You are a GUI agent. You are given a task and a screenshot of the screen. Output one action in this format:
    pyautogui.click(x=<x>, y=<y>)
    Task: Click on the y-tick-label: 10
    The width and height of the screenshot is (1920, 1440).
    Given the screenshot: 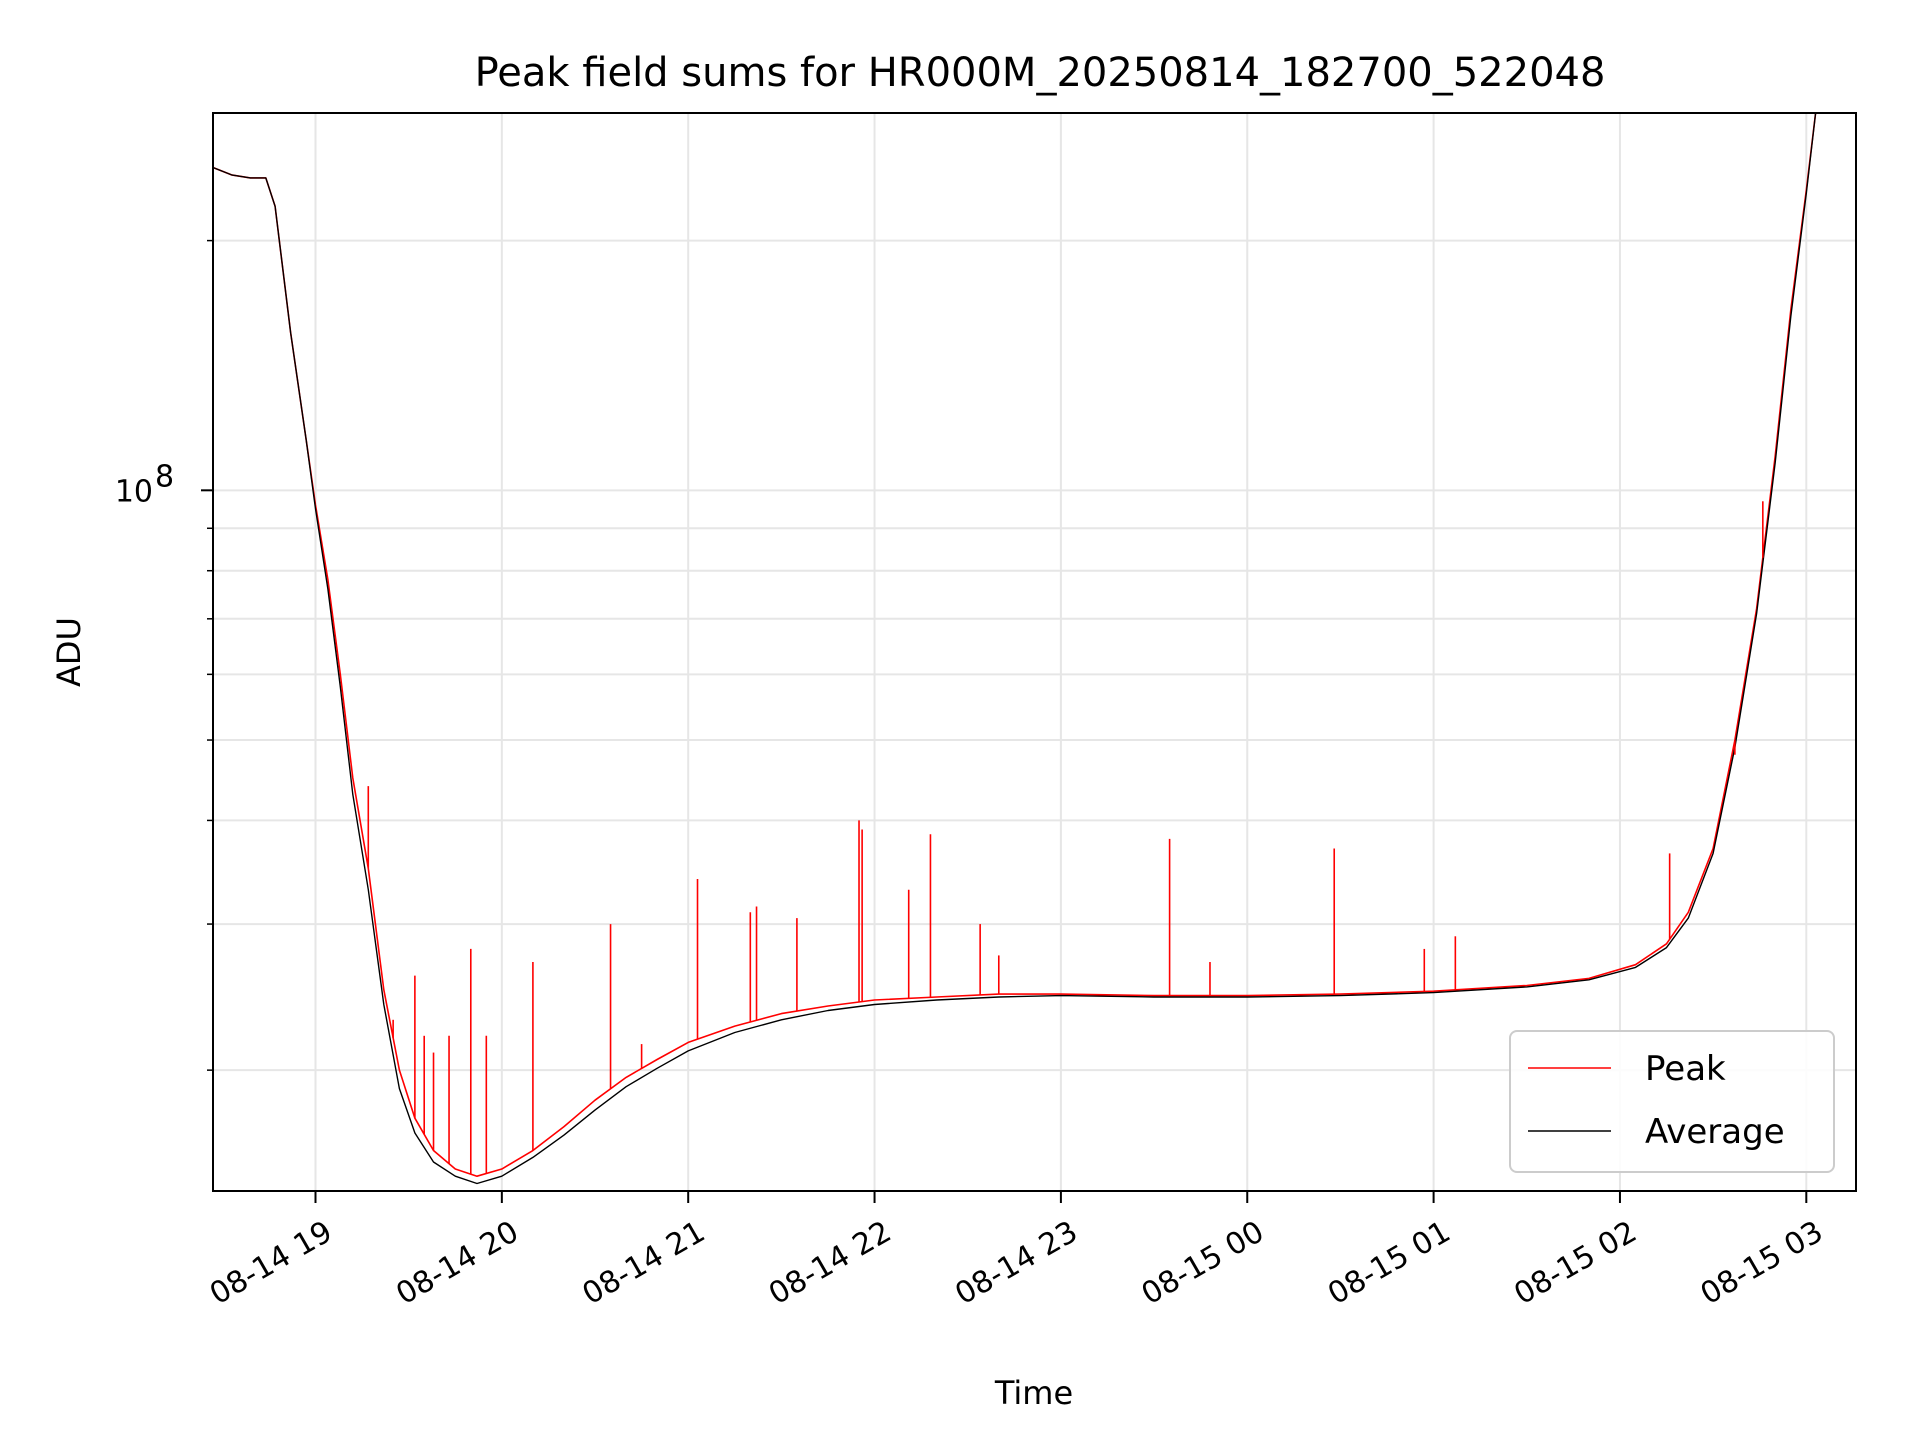 What is the action you would take?
    pyautogui.click(x=134, y=491)
    